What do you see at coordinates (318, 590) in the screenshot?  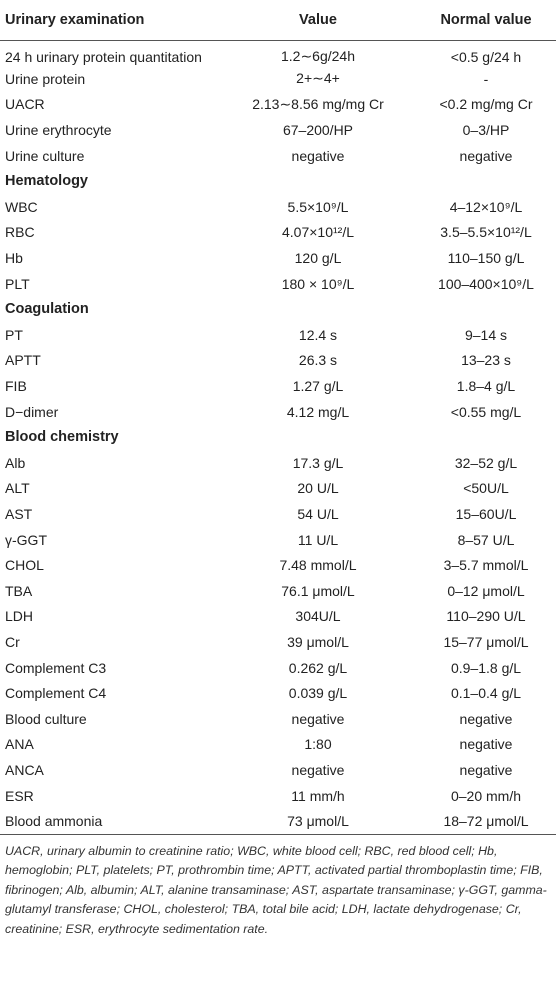 I see `cell: 76.1 μmol/L` at bounding box center [318, 590].